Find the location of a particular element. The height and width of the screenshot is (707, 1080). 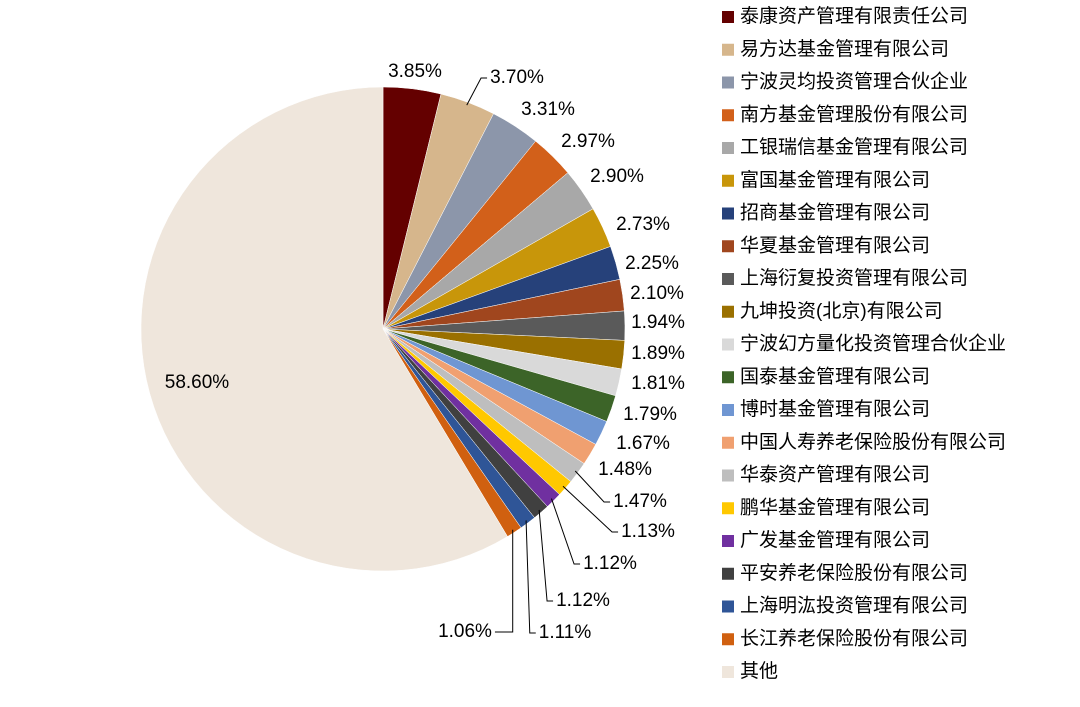

data-label: 1.13% is located at coordinates (648, 531).